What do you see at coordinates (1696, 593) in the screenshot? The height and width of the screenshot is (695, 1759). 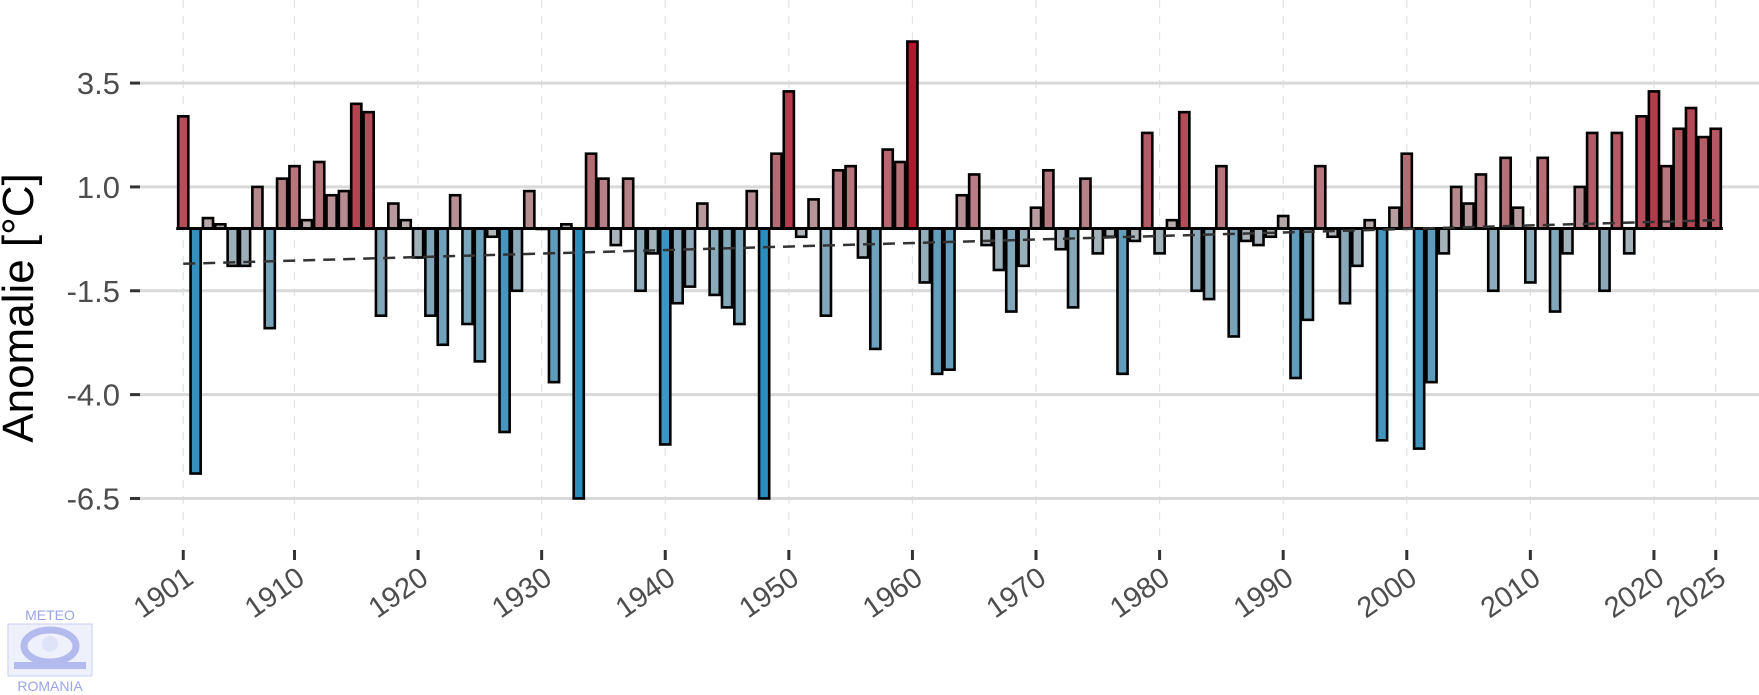 I see `x-tick-label: 2025` at bounding box center [1696, 593].